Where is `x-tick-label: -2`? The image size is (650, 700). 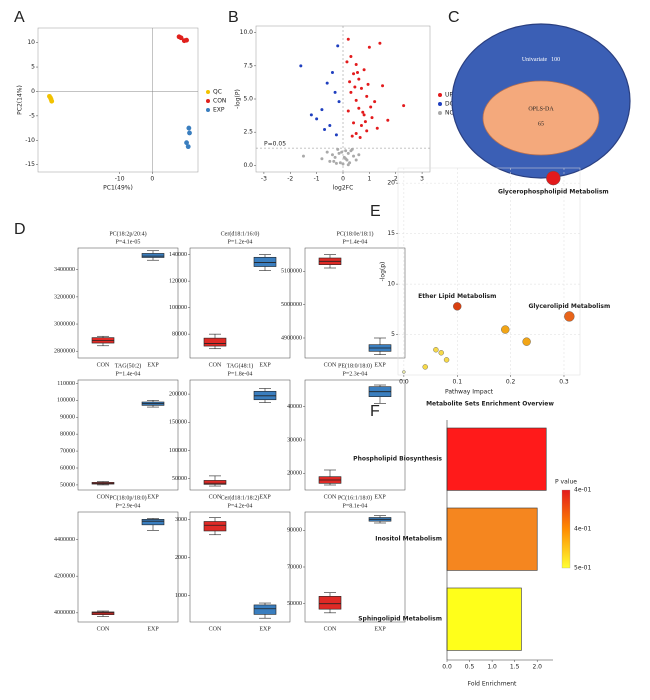 x-tick-label: -2 is located at coordinates (290, 179).